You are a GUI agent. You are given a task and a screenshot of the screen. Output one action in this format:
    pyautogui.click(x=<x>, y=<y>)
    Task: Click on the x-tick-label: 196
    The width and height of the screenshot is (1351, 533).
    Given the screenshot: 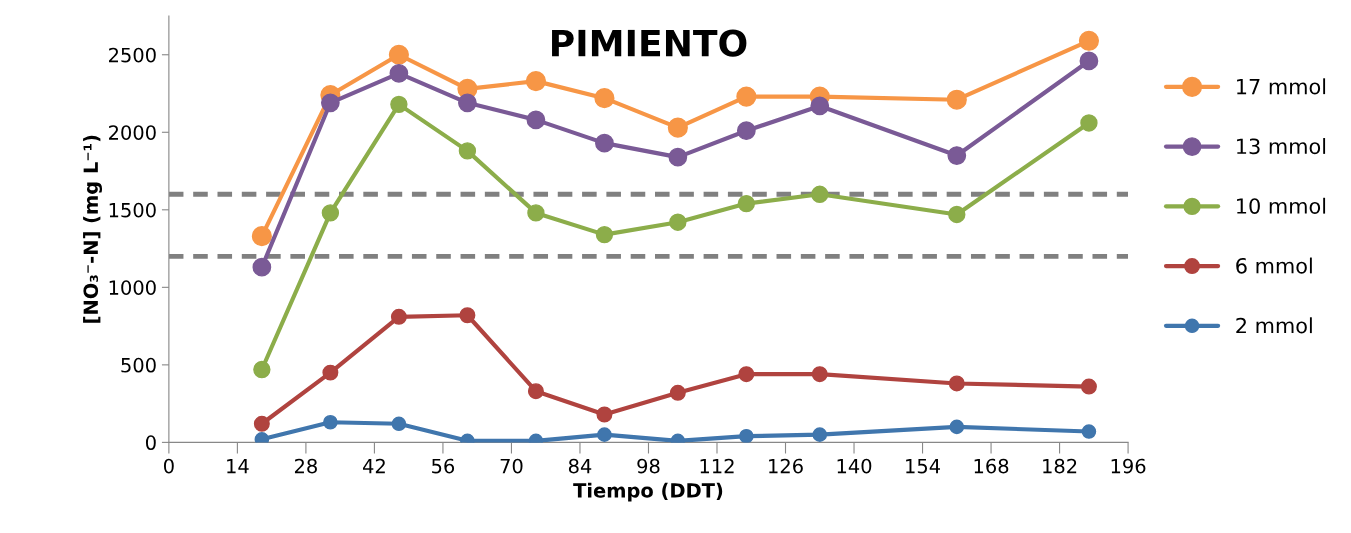 What is the action you would take?
    pyautogui.click(x=1128, y=466)
    